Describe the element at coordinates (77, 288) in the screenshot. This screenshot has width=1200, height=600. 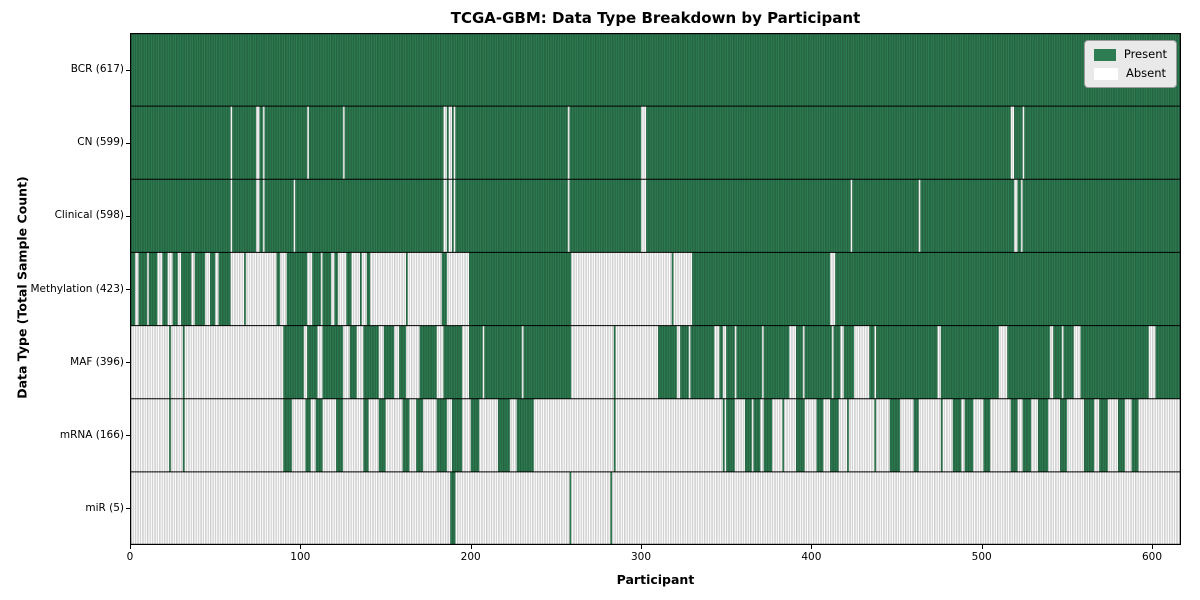
I see `y-tick-label-methylation: Methylation (423)` at that location.